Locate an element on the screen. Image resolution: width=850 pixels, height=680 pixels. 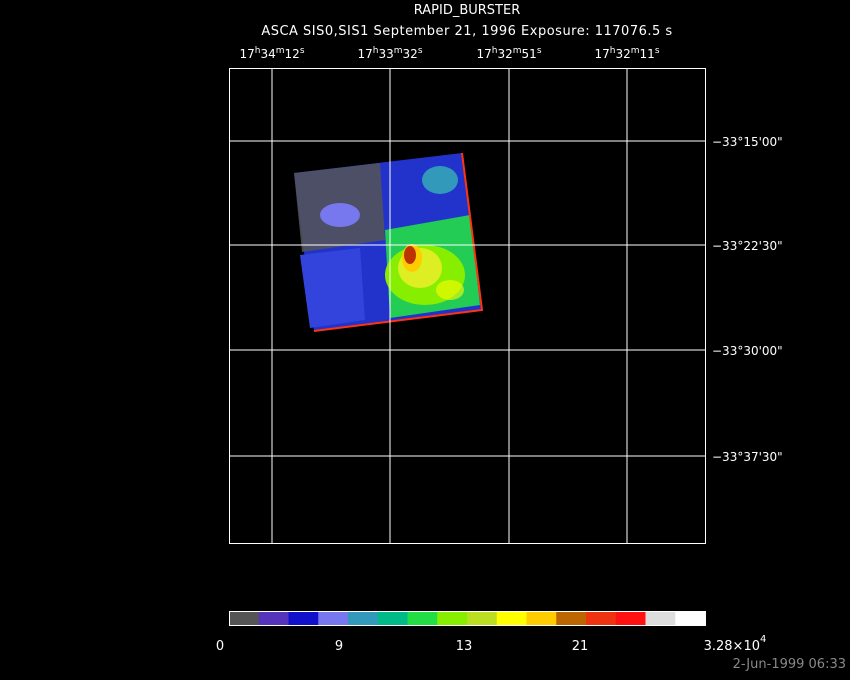
colorbar-max-label: 3.28×10⁴ is located at coordinates (735, 644).